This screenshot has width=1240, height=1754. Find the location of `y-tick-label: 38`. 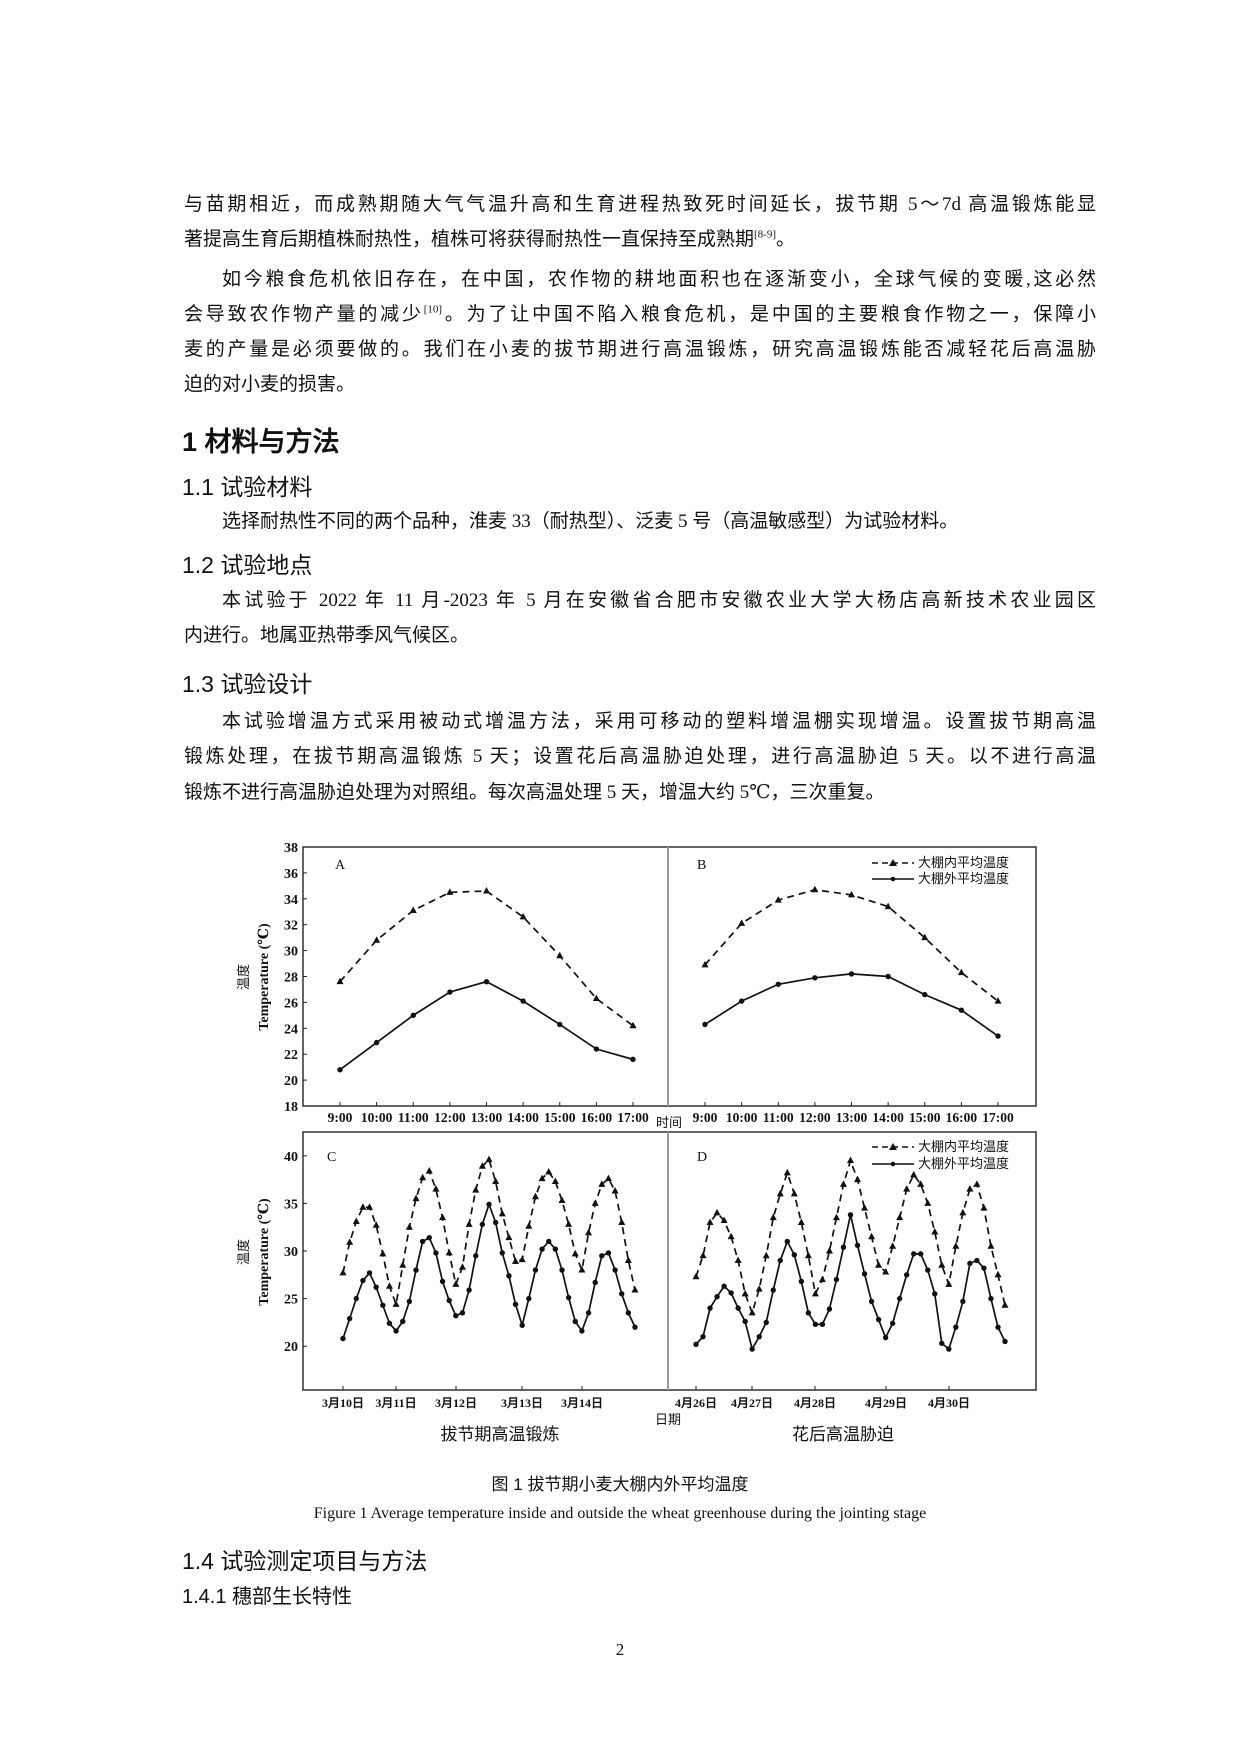

y-tick-label: 38 is located at coordinates (291, 848).